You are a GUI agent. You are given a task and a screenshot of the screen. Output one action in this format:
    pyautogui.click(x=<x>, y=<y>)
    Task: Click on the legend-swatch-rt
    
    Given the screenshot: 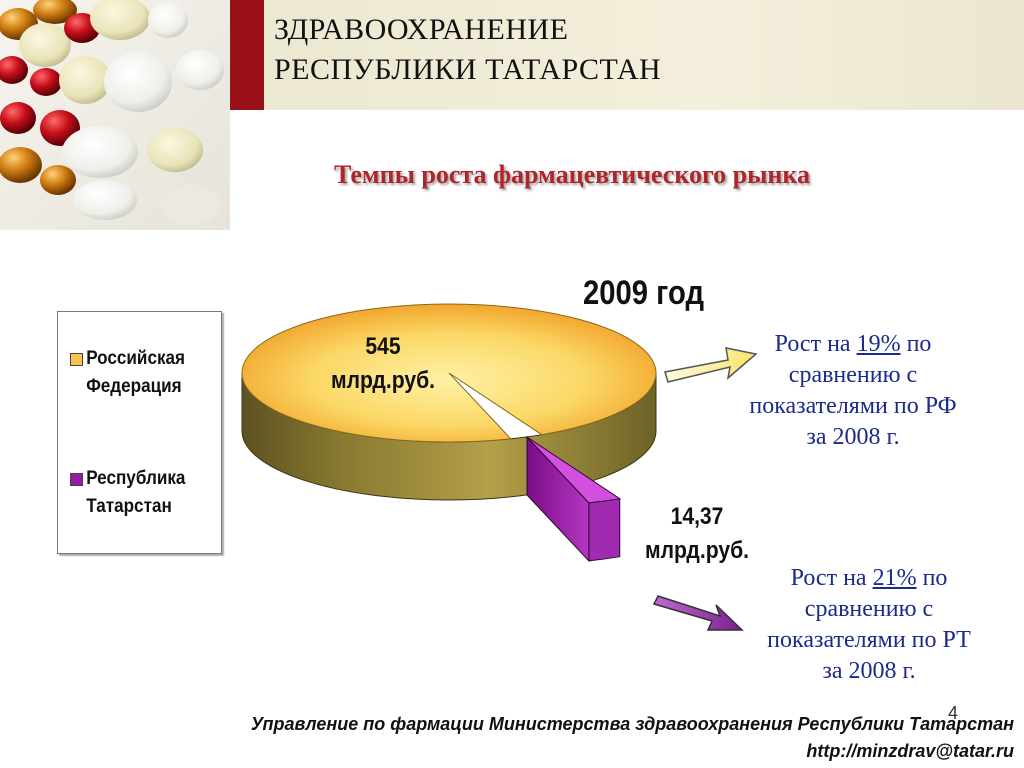 What is the action you would take?
    pyautogui.click(x=76, y=479)
    